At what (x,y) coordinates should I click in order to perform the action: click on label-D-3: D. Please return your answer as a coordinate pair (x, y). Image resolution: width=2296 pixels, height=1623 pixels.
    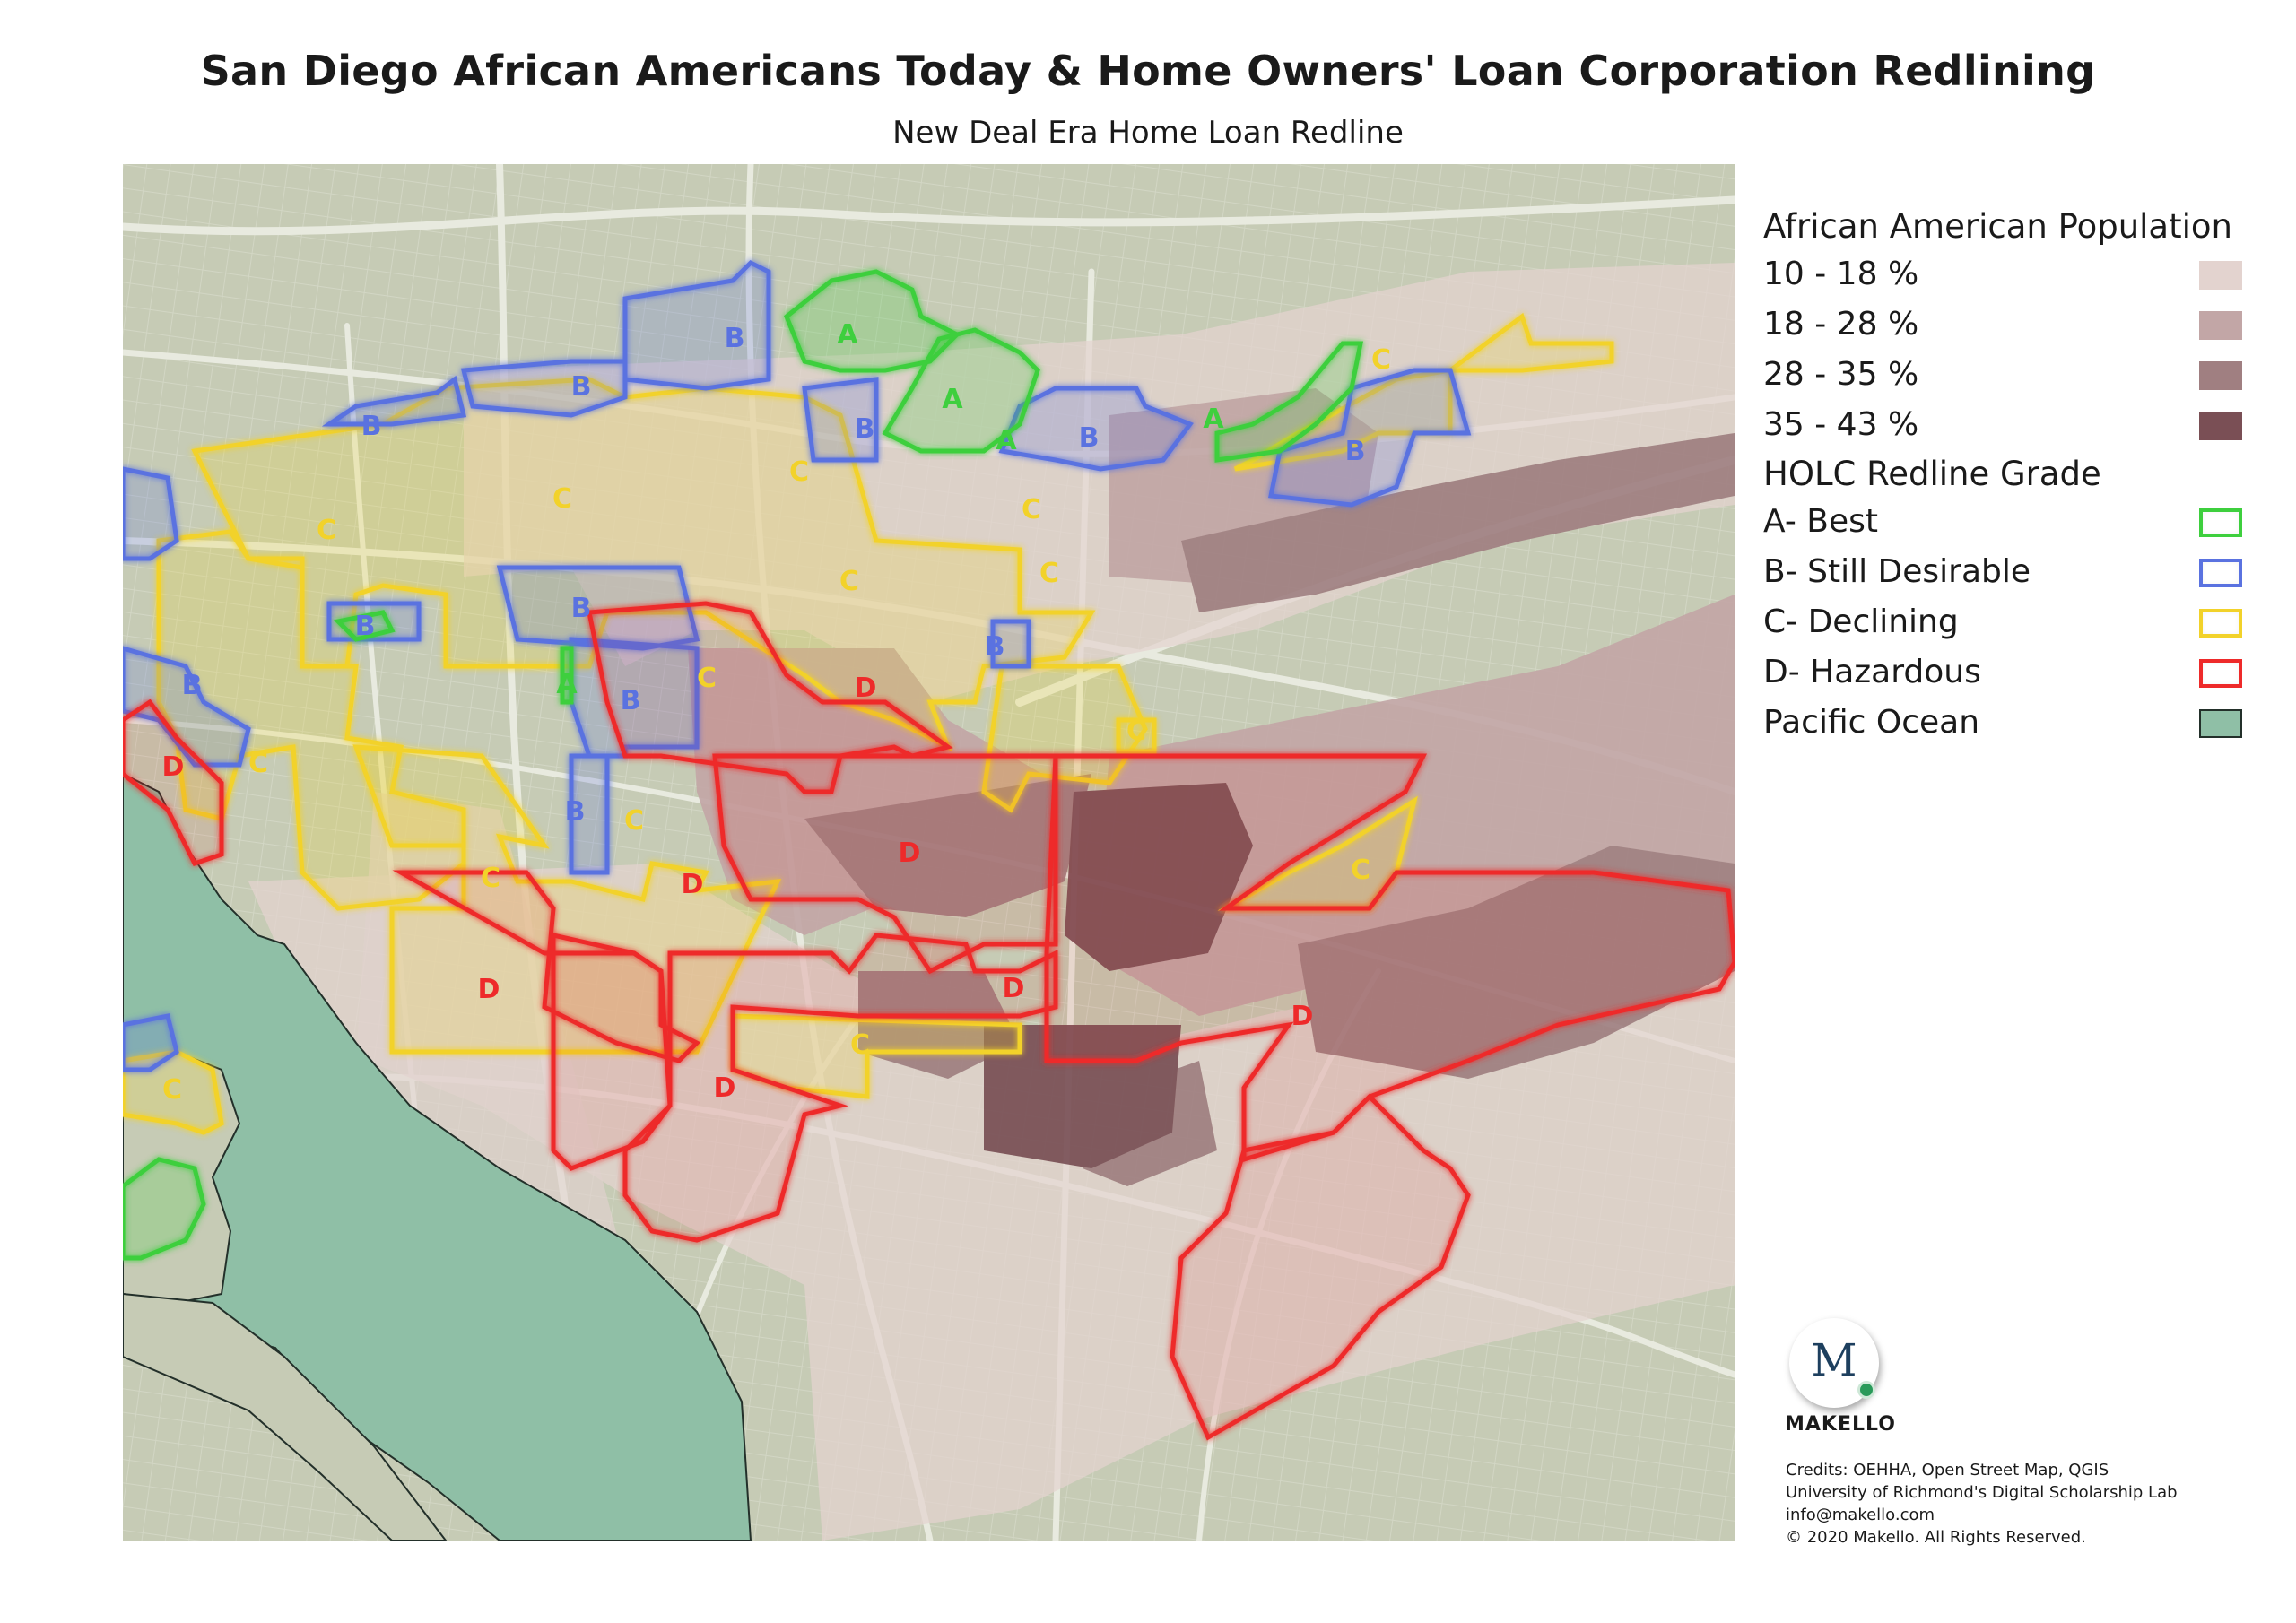
    Looking at the image, I should click on (693, 884).